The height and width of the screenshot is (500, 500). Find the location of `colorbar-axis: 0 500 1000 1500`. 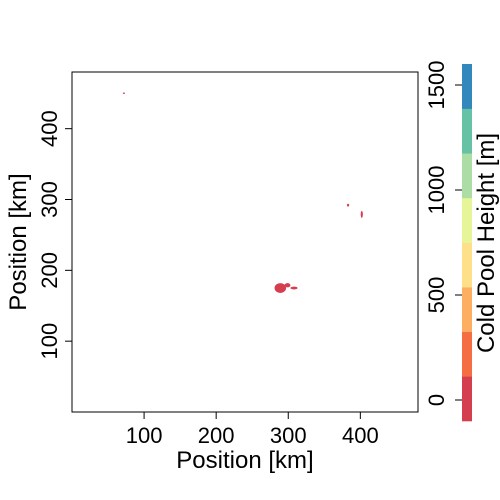

colorbar-axis: 0 500 1000 1500 is located at coordinates (443, 233).